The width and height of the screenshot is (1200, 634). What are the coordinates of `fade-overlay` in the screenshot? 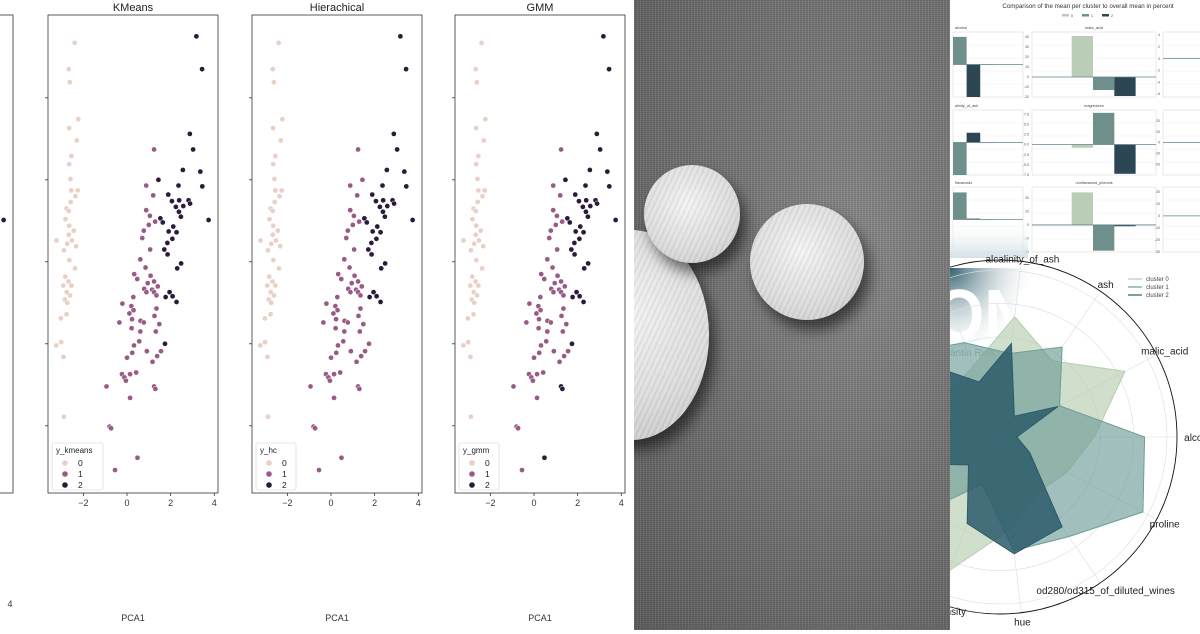 It's located at (989, 238).